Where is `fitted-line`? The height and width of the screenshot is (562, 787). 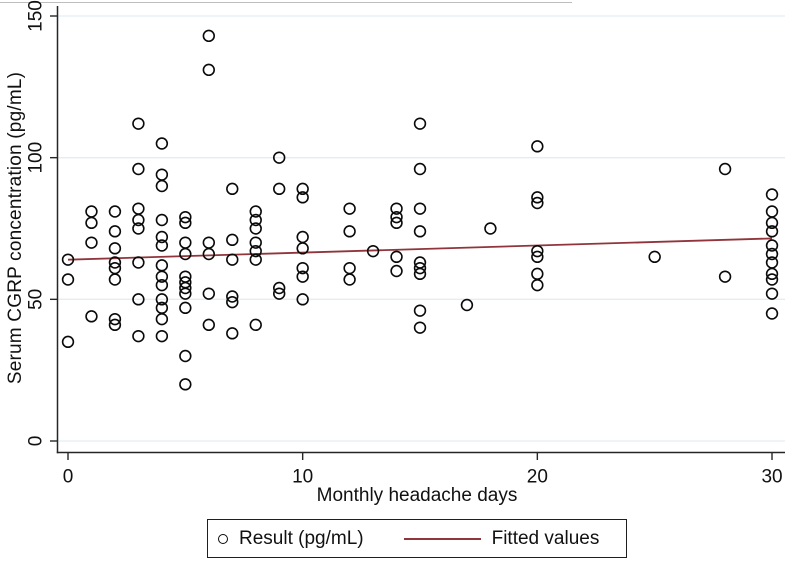
fitted-line is located at coordinates (420, 249).